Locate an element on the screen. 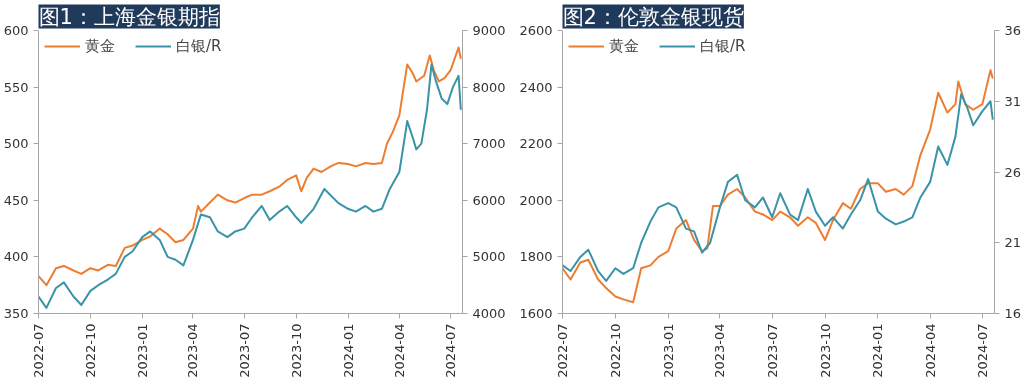 Image resolution: width=1029 pixels, height=382 pixels. y-tick-label: 1800 is located at coordinates (536, 257).